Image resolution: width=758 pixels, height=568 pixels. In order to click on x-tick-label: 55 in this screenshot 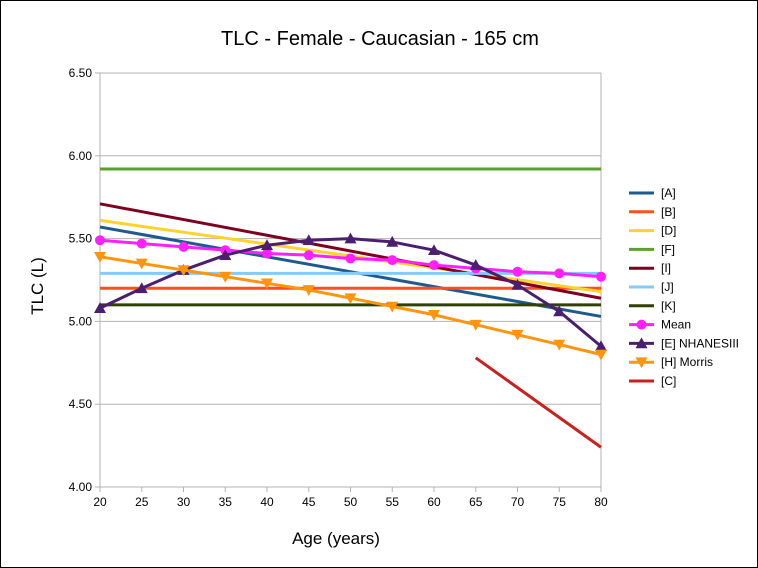, I will do `click(393, 502)`.